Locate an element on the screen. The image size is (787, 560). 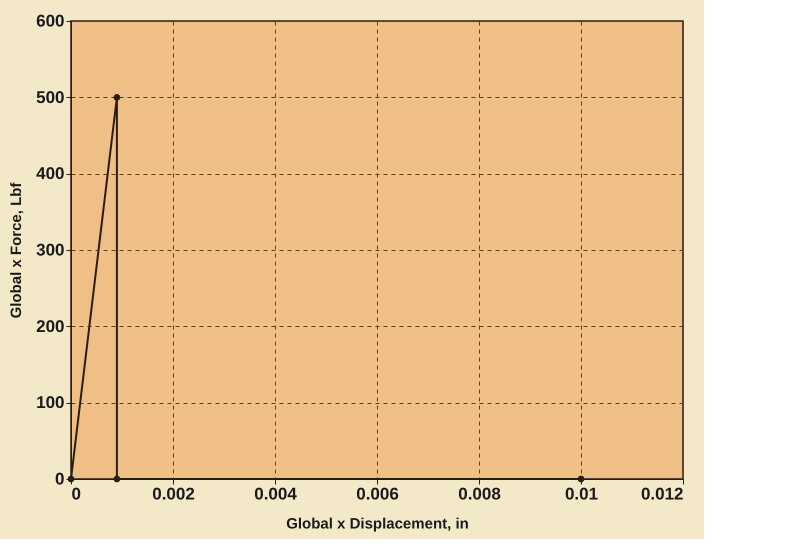
x-tick-label: 0 is located at coordinates (76, 494).